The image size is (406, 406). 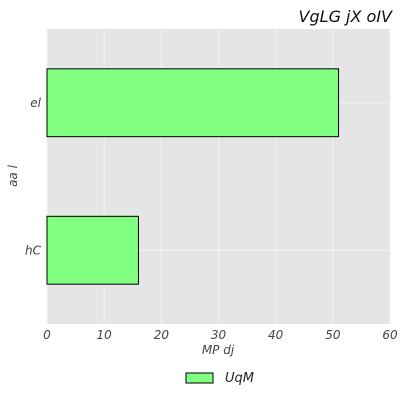 I want to click on y-tick-labels: hC el, so click(x=33, y=177).